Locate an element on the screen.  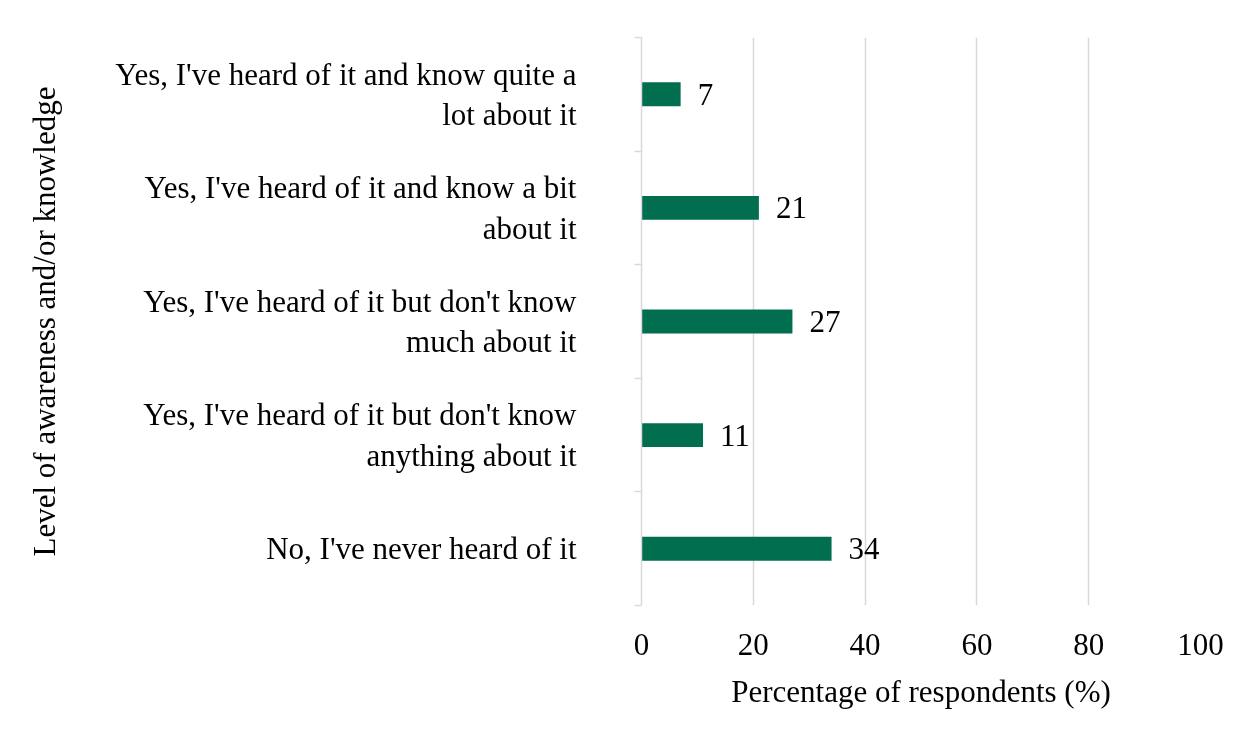
y-tick-label: No, I've never heard of it is located at coordinates (421, 549).